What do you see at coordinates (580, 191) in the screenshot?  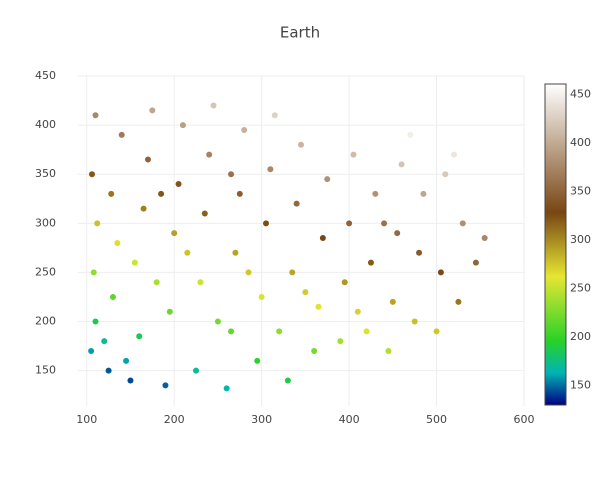 I see `colorbar-tick-label: 350` at bounding box center [580, 191].